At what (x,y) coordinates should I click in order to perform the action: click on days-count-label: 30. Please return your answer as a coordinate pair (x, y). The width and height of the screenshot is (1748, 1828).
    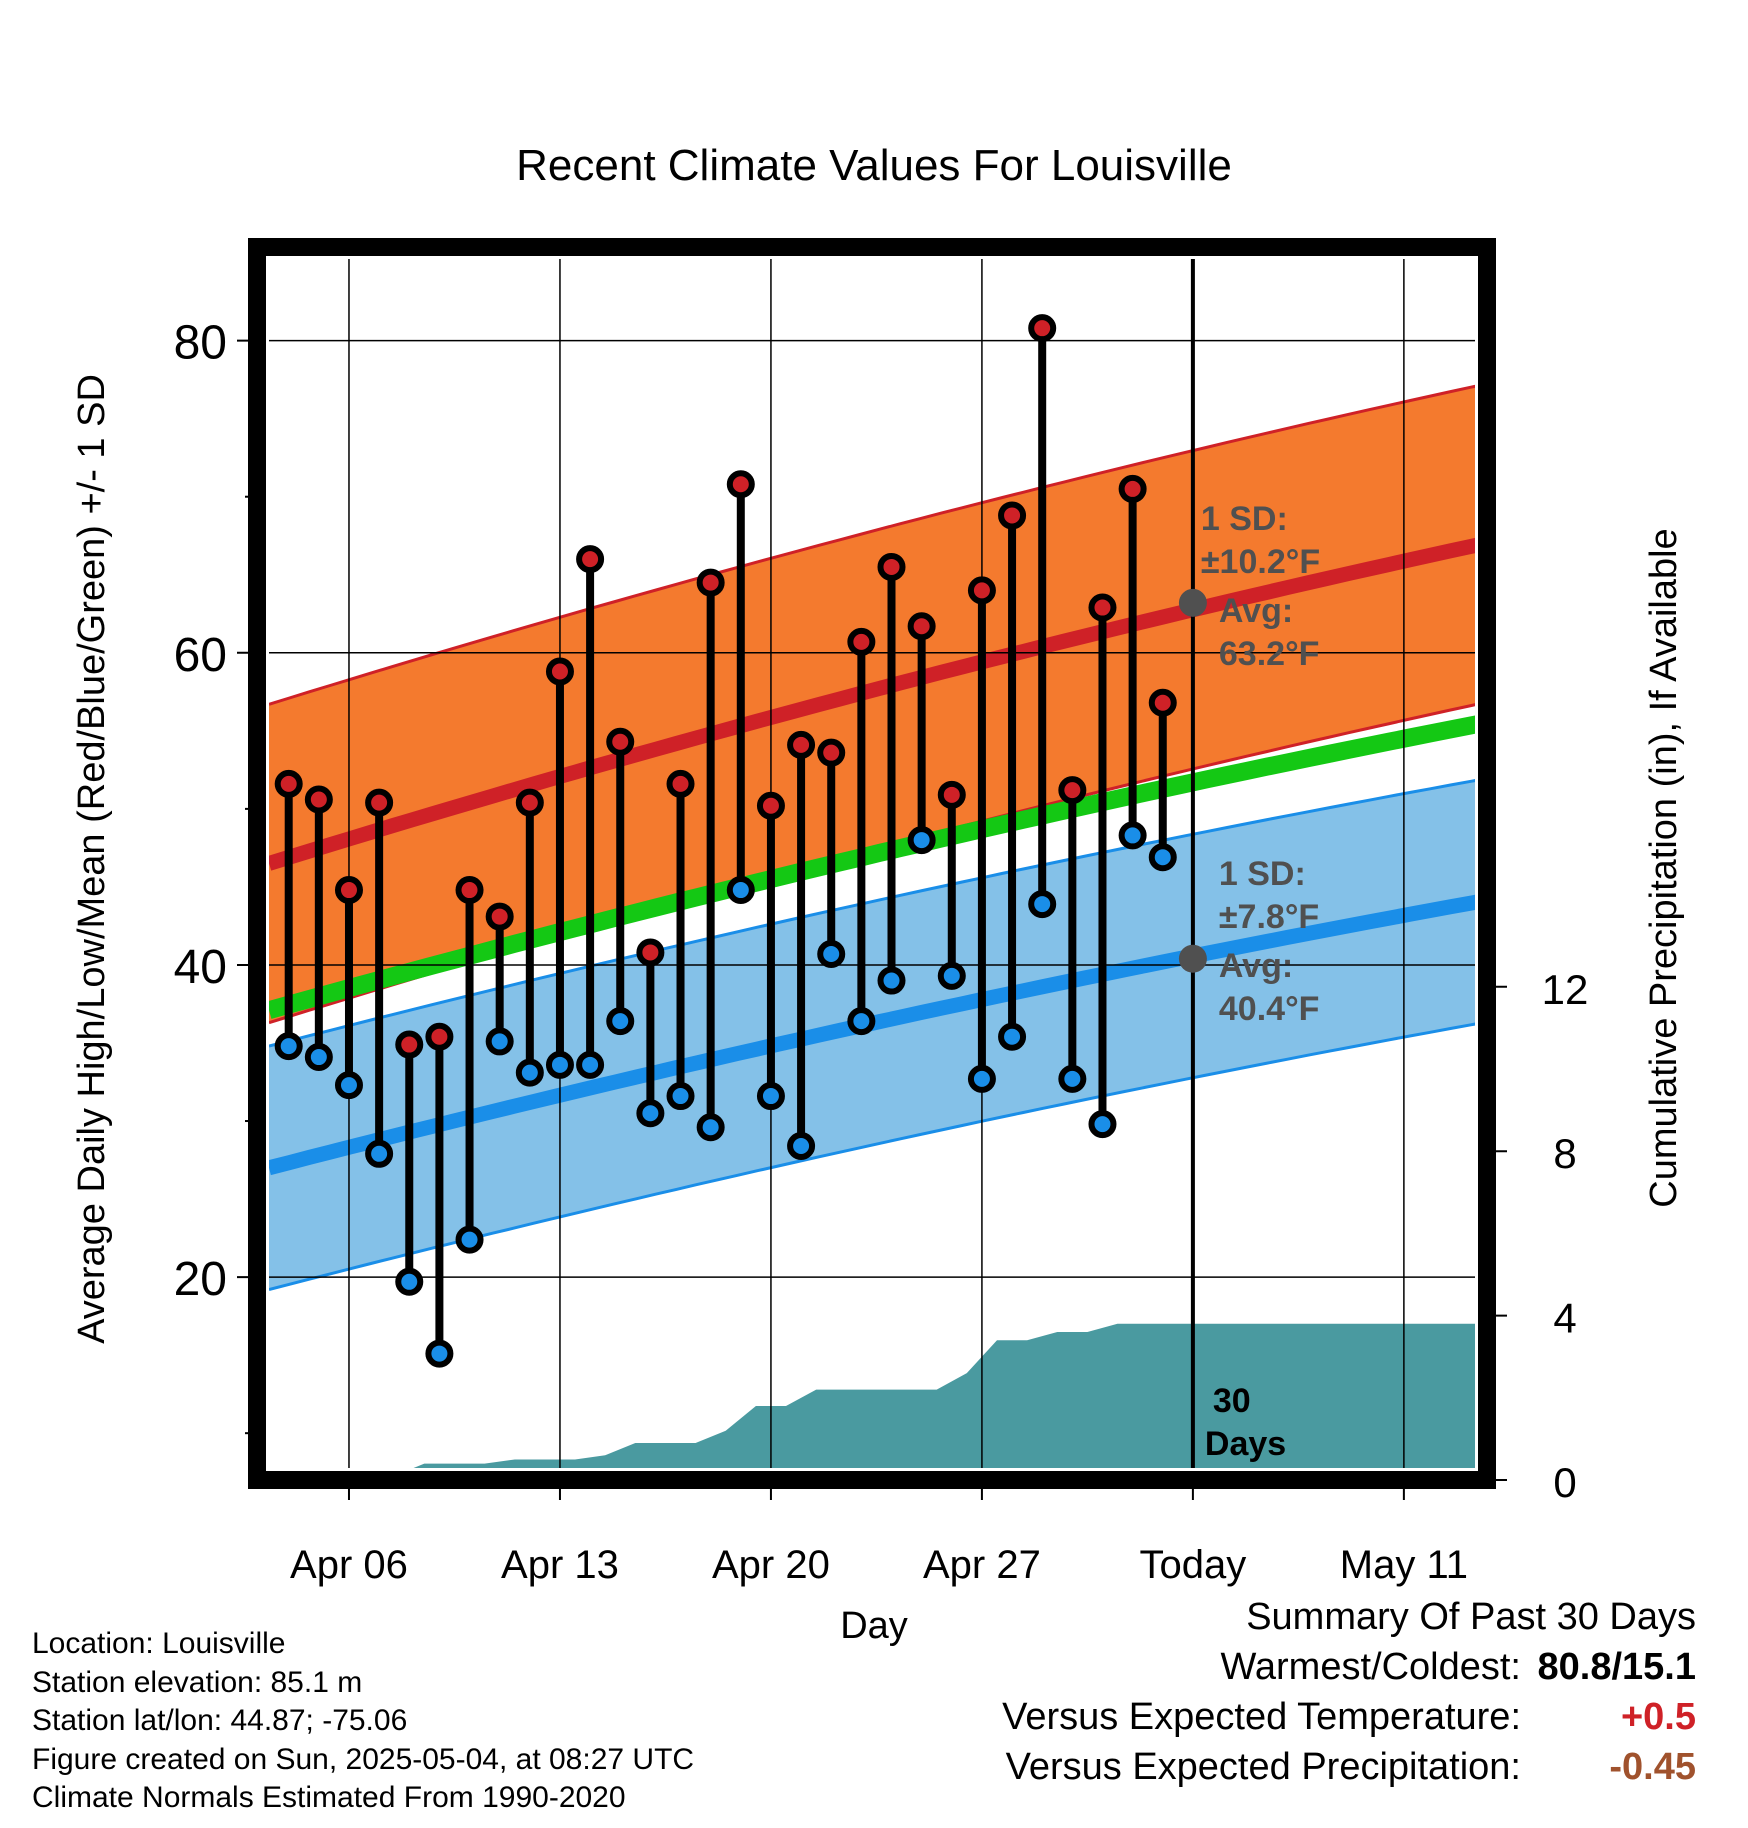
    Looking at the image, I should click on (1232, 1401).